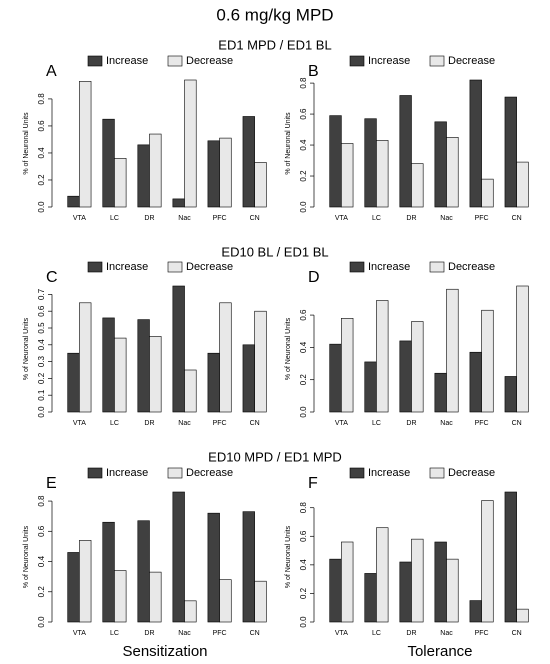 The image size is (550, 664). I want to click on y-tick-label: 0.5, so click(41, 328).